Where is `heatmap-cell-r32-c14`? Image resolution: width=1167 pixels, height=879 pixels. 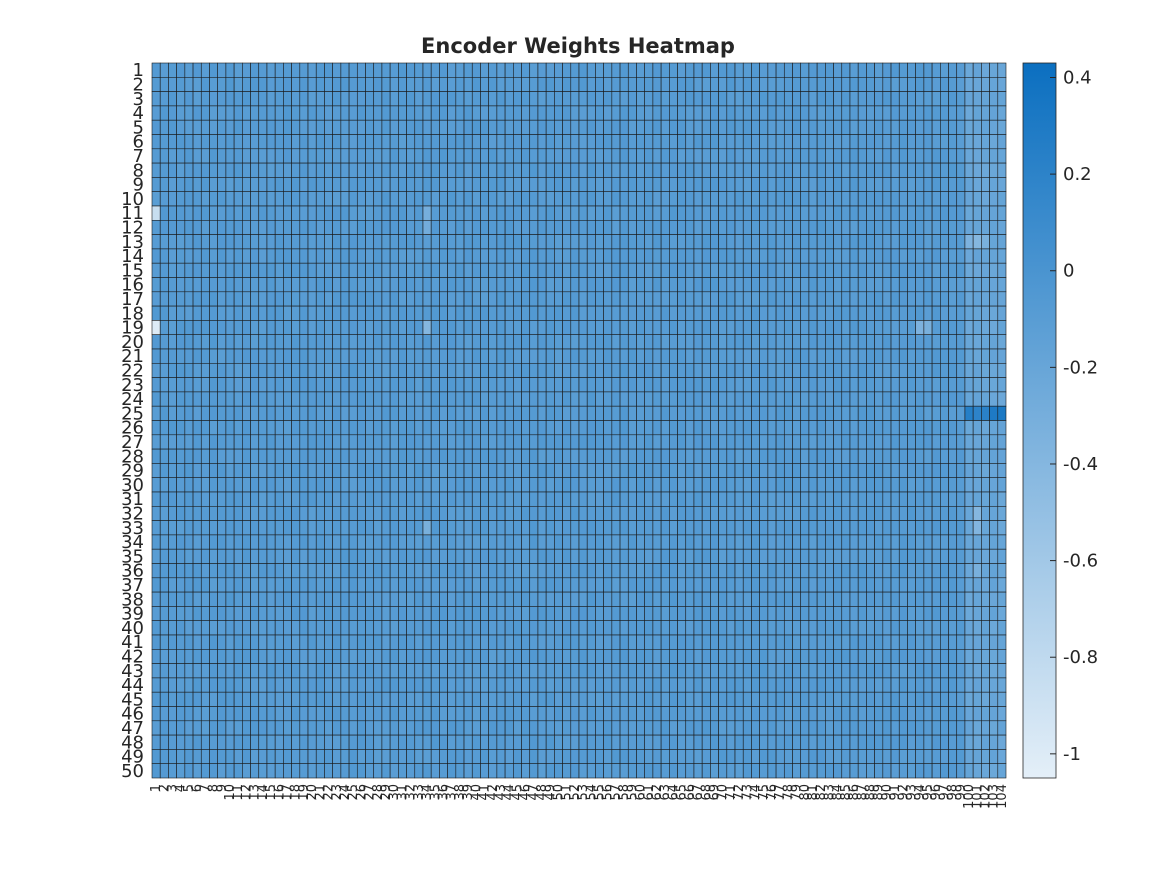
heatmap-cell-r32-c14 is located at coordinates (263, 513).